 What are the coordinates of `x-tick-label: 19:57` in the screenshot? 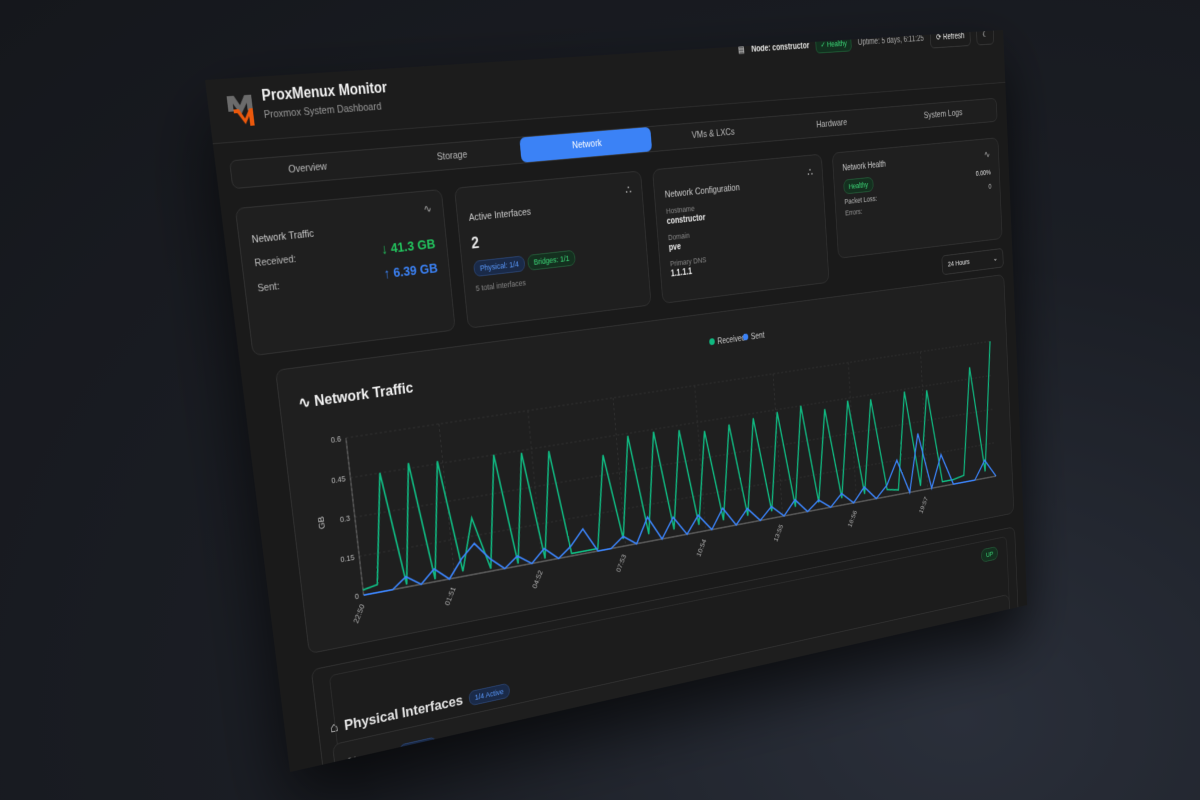 It's located at (923, 505).